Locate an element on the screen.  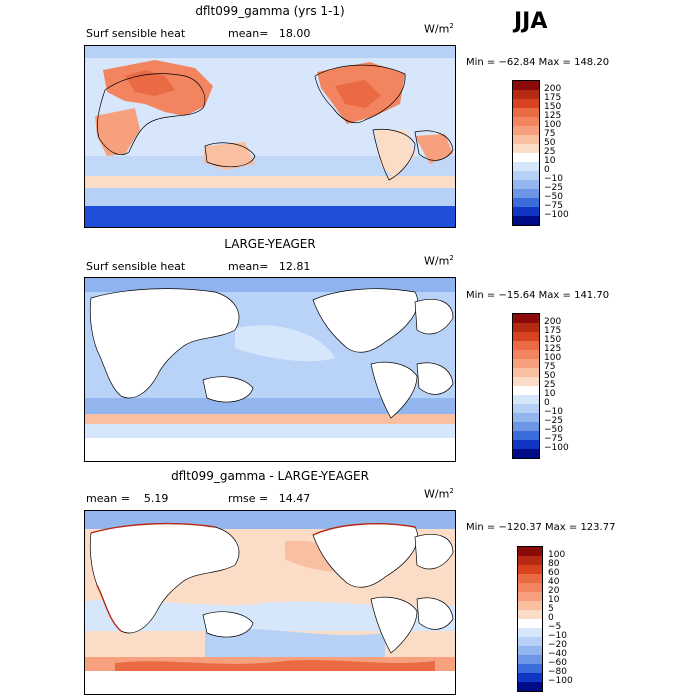
colorbar-tick-label: 5 is located at coordinates (551, 608).